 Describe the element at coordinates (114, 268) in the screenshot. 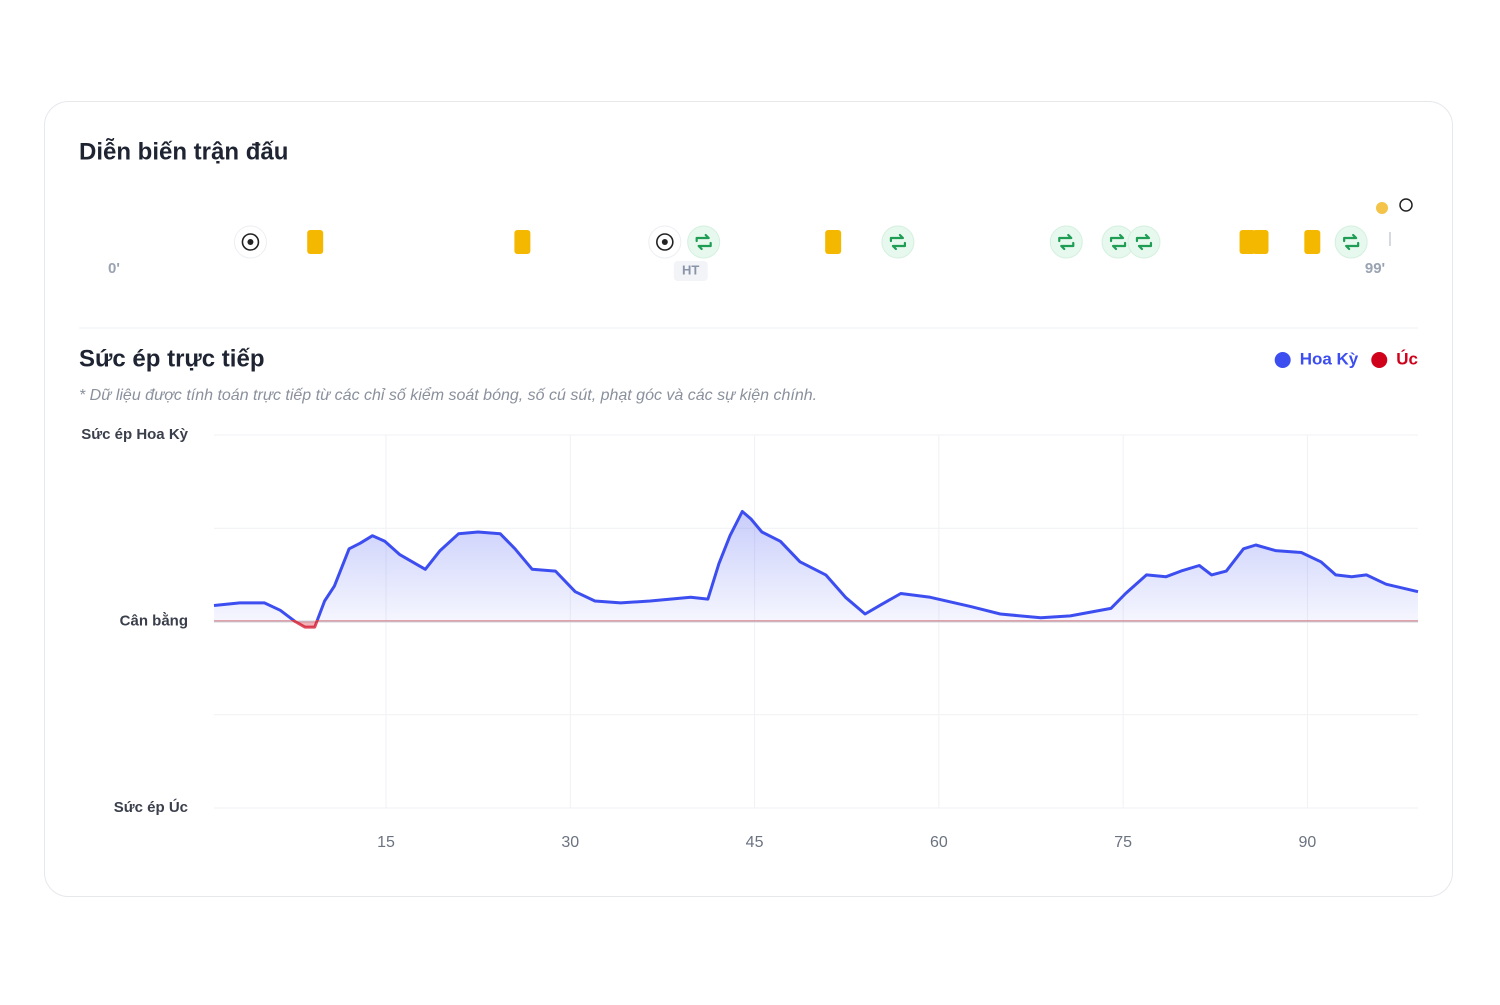

I see `timeline-start: 0'` at that location.